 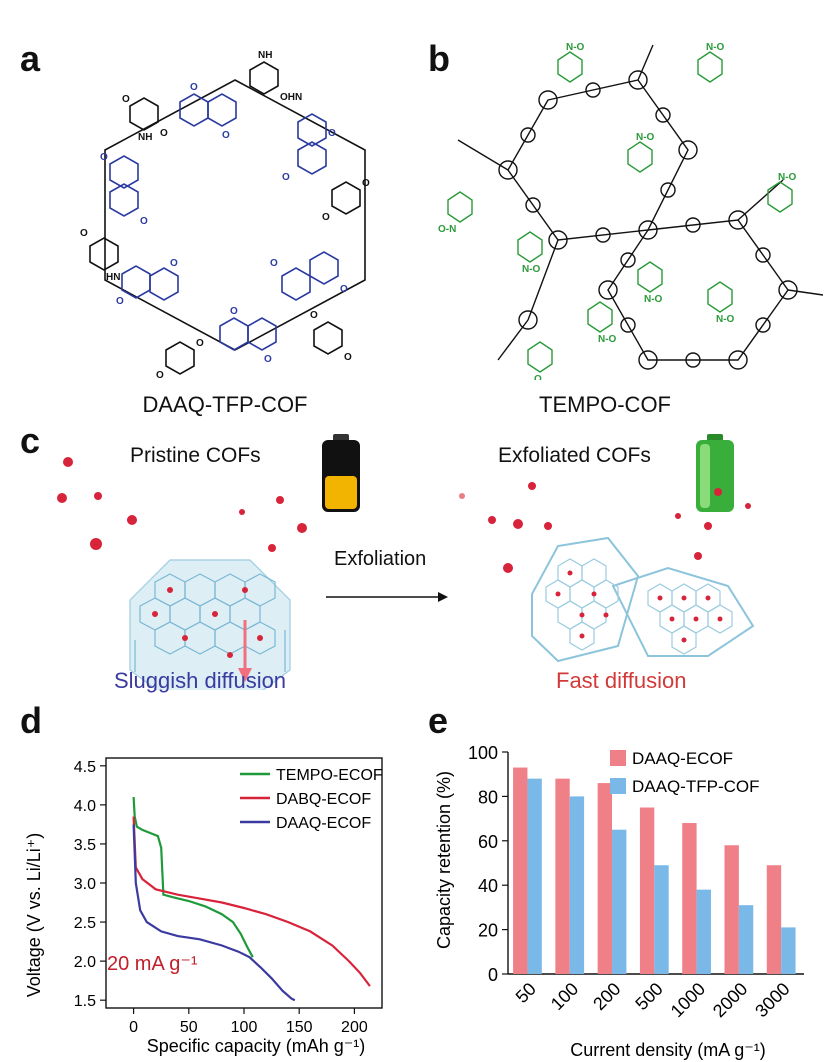 I want to click on x-axis-label-e: Current density (mA g⁻¹), so click(x=668, y=1050).